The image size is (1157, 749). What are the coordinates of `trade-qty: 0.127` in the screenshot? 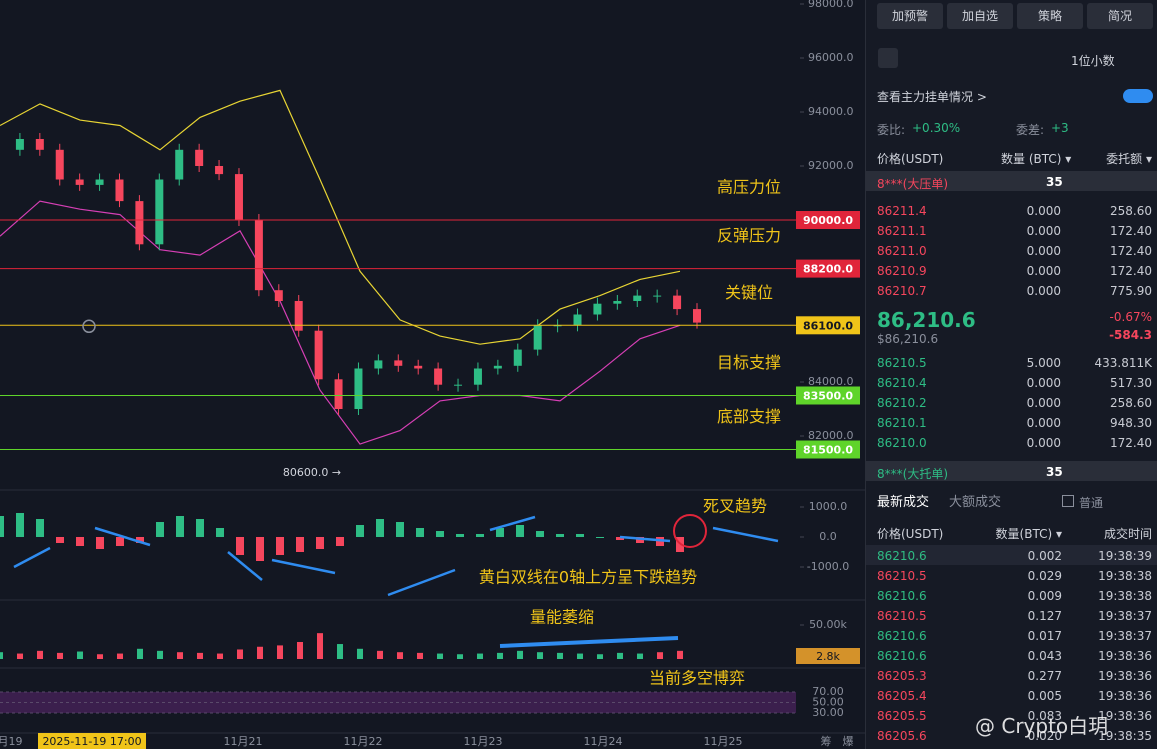 It's located at (1044, 616).